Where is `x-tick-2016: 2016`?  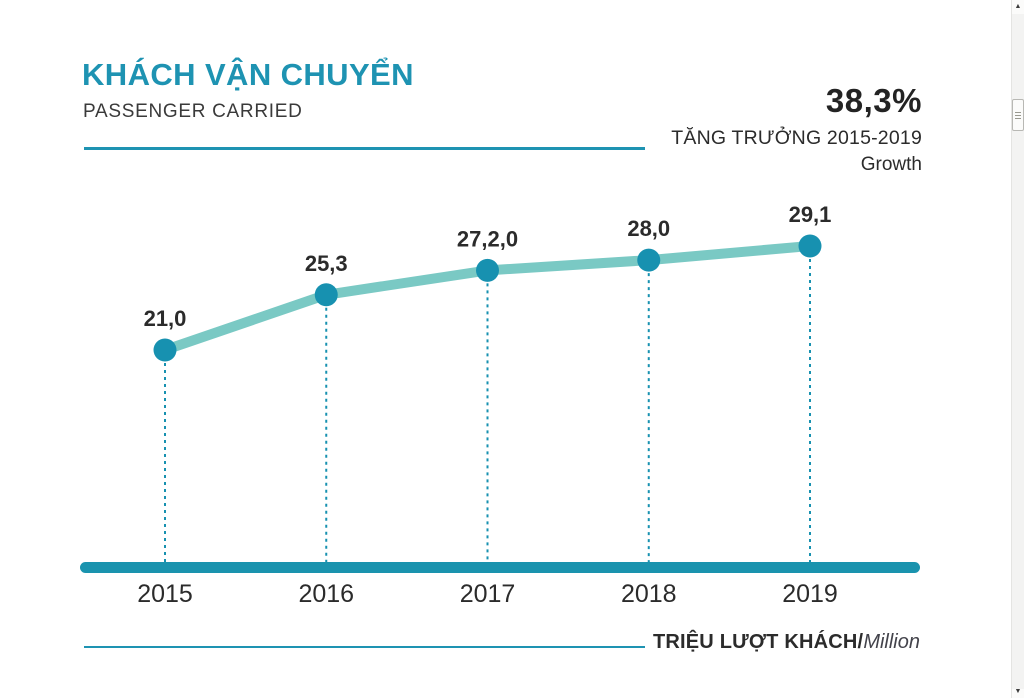
x-tick-2016: 2016 is located at coordinates (326, 594).